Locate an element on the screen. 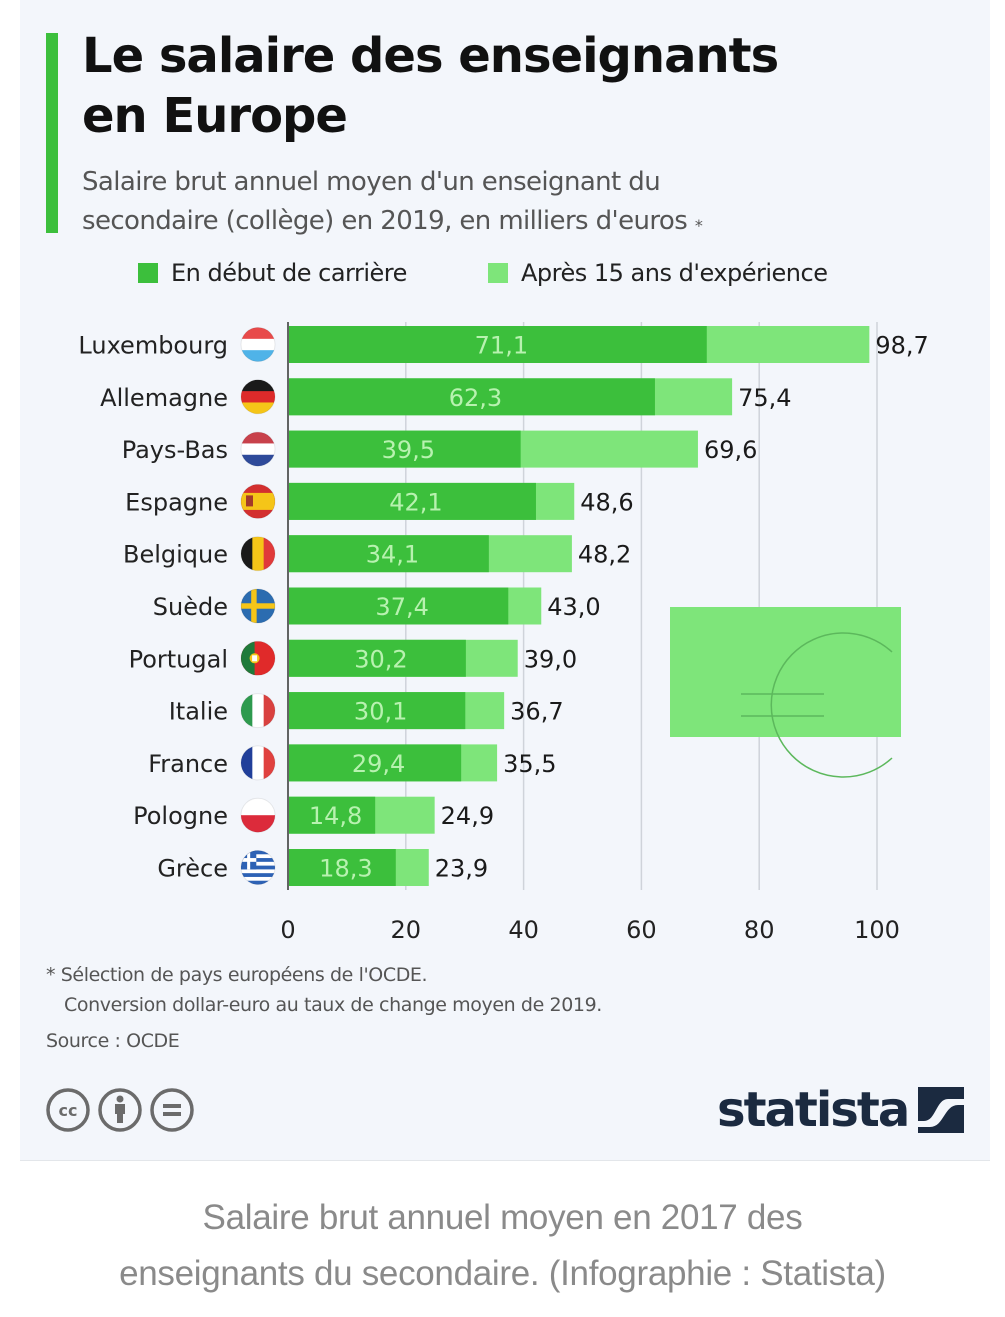 The width and height of the screenshot is (1005, 1317). euro-banknote-icon is located at coordinates (785, 692).